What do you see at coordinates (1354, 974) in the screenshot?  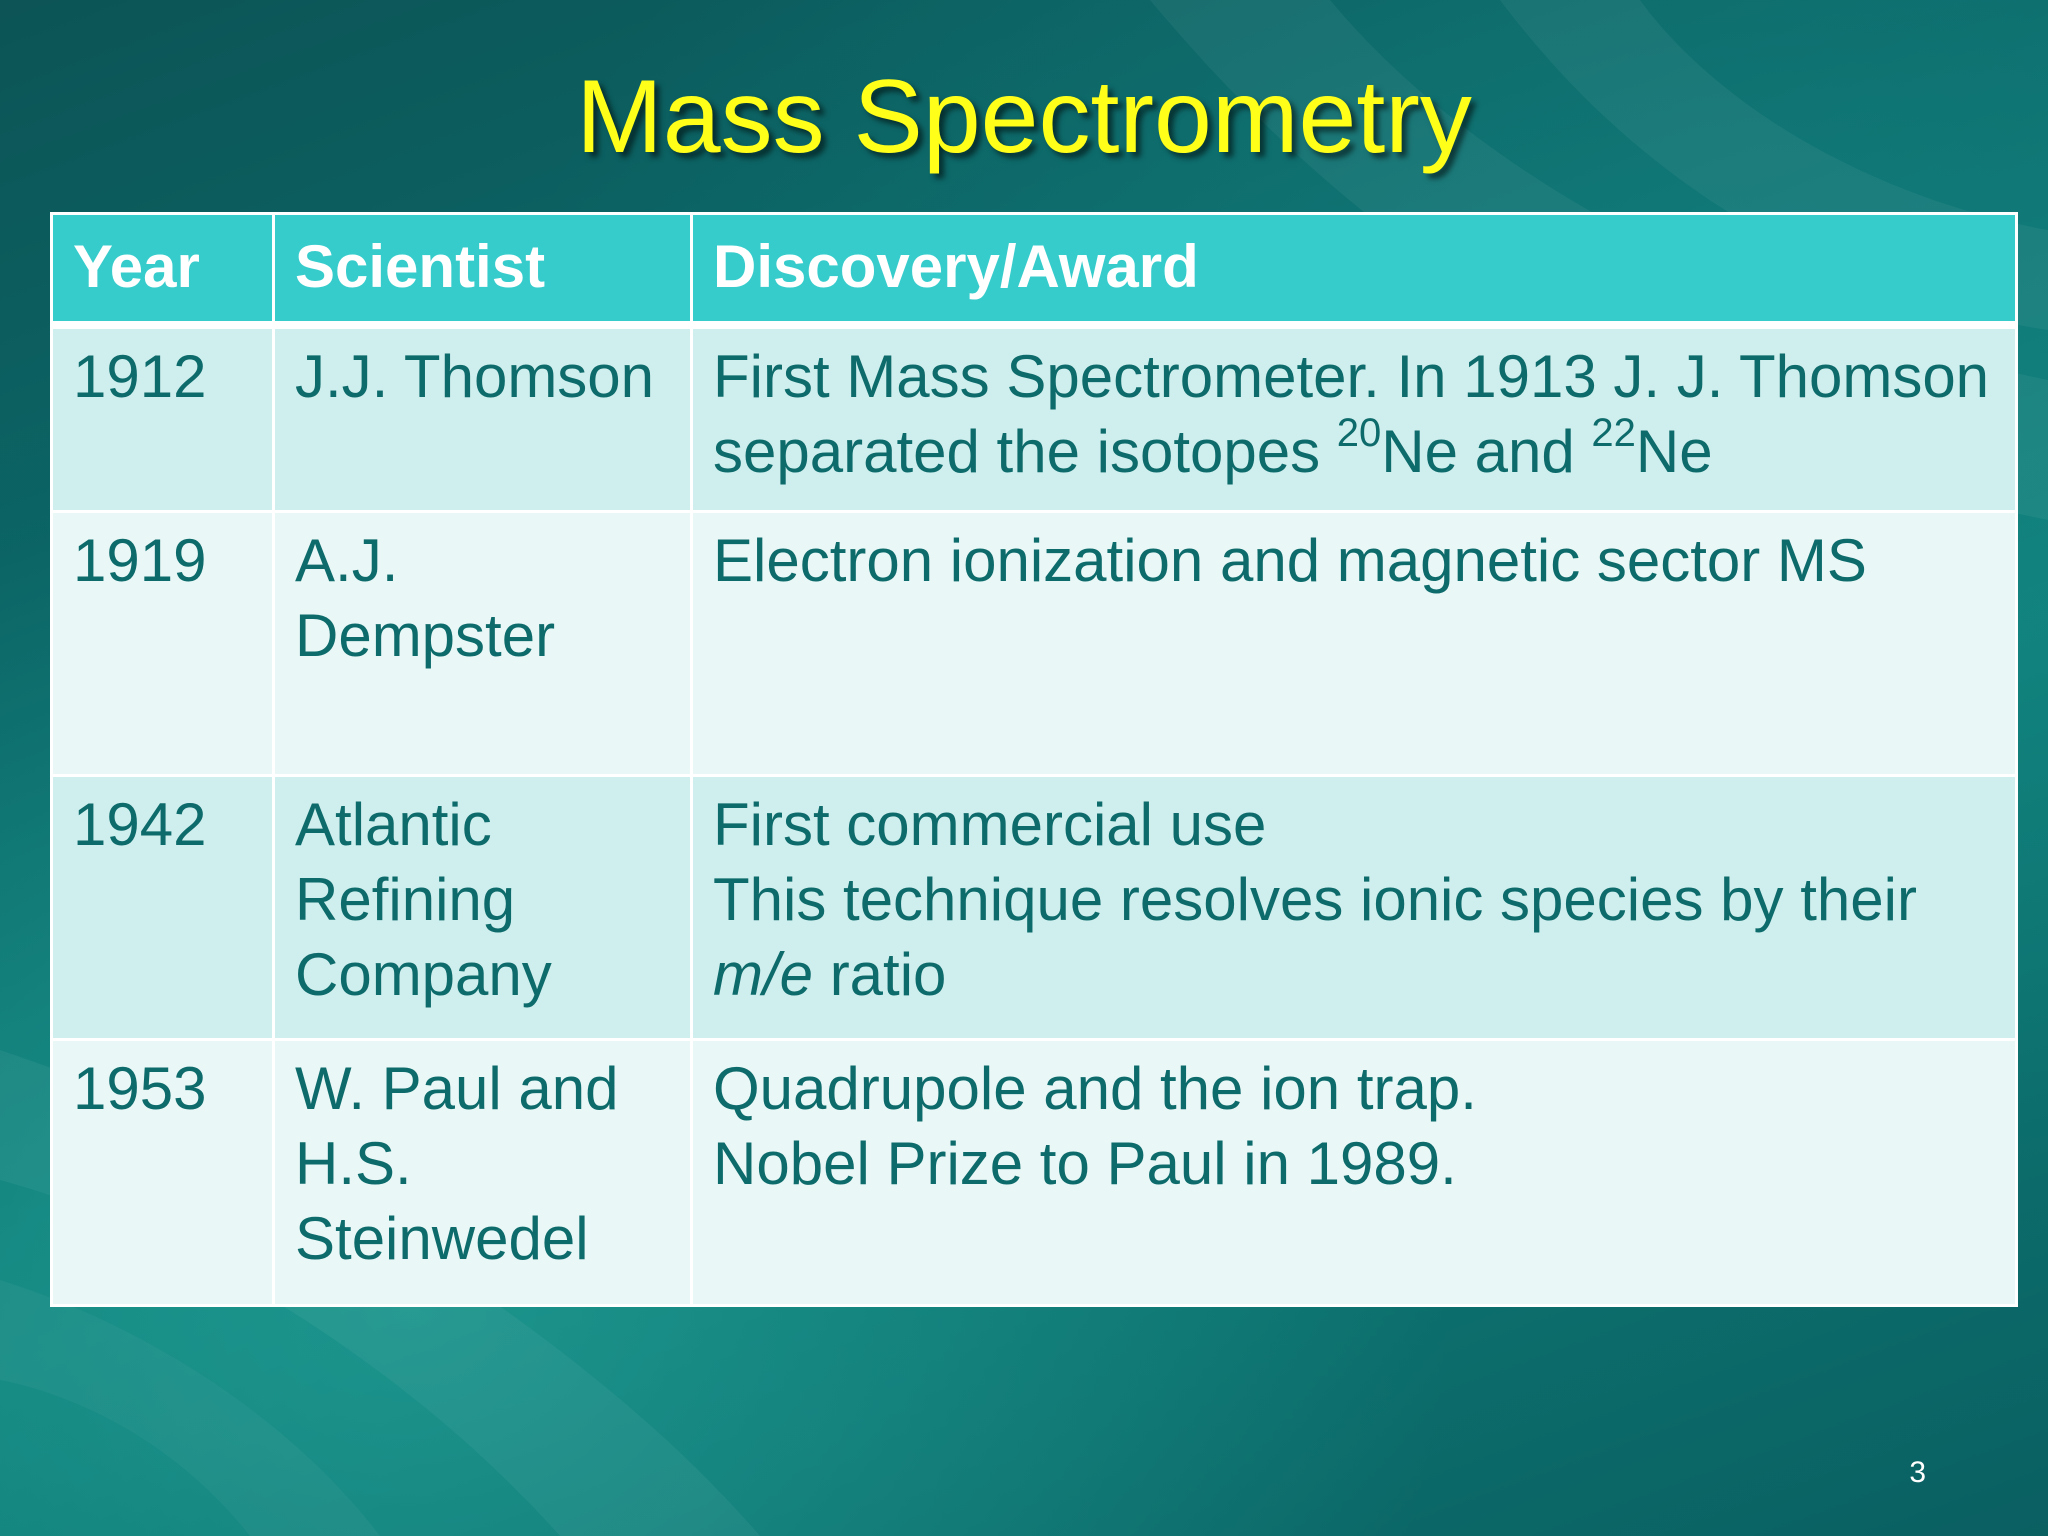 I see `discovery-line: m/e ratio` at bounding box center [1354, 974].